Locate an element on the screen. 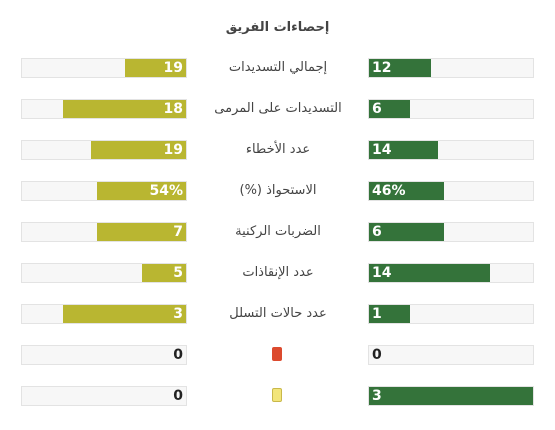 This screenshot has width=555, height=430. right-team-value: 0 is located at coordinates (377, 355).